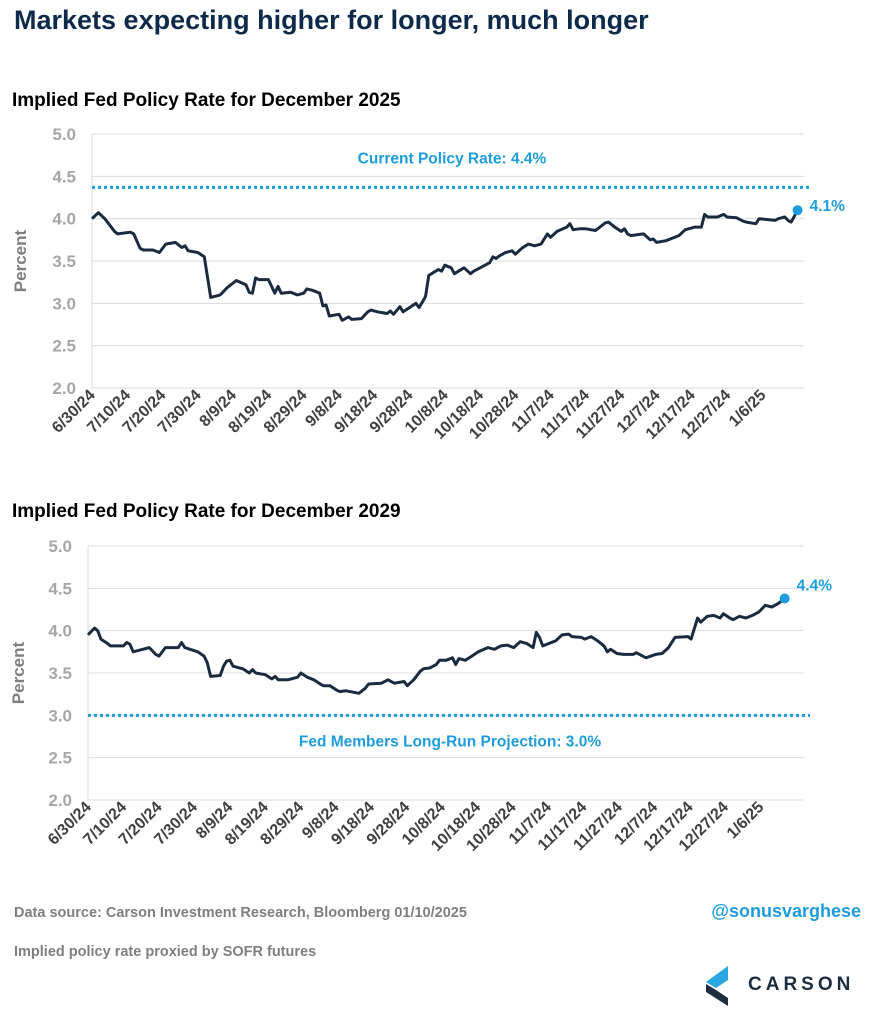  Describe the element at coordinates (801, 984) in the screenshot. I see `carson-logo-text: CARSON` at that location.